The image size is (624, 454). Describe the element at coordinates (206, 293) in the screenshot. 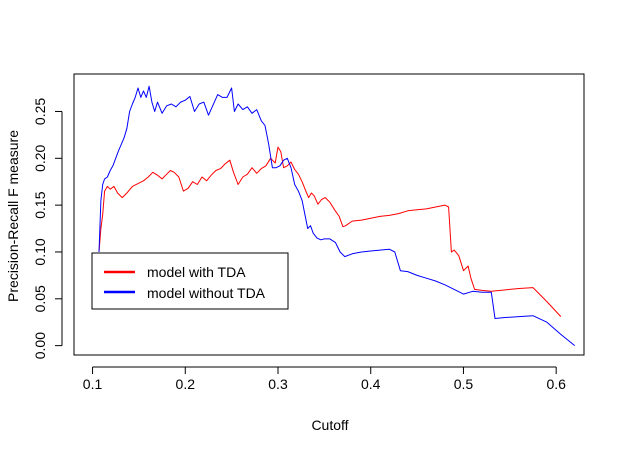

I see `legend-label-without-tda: model without TDA` at that location.